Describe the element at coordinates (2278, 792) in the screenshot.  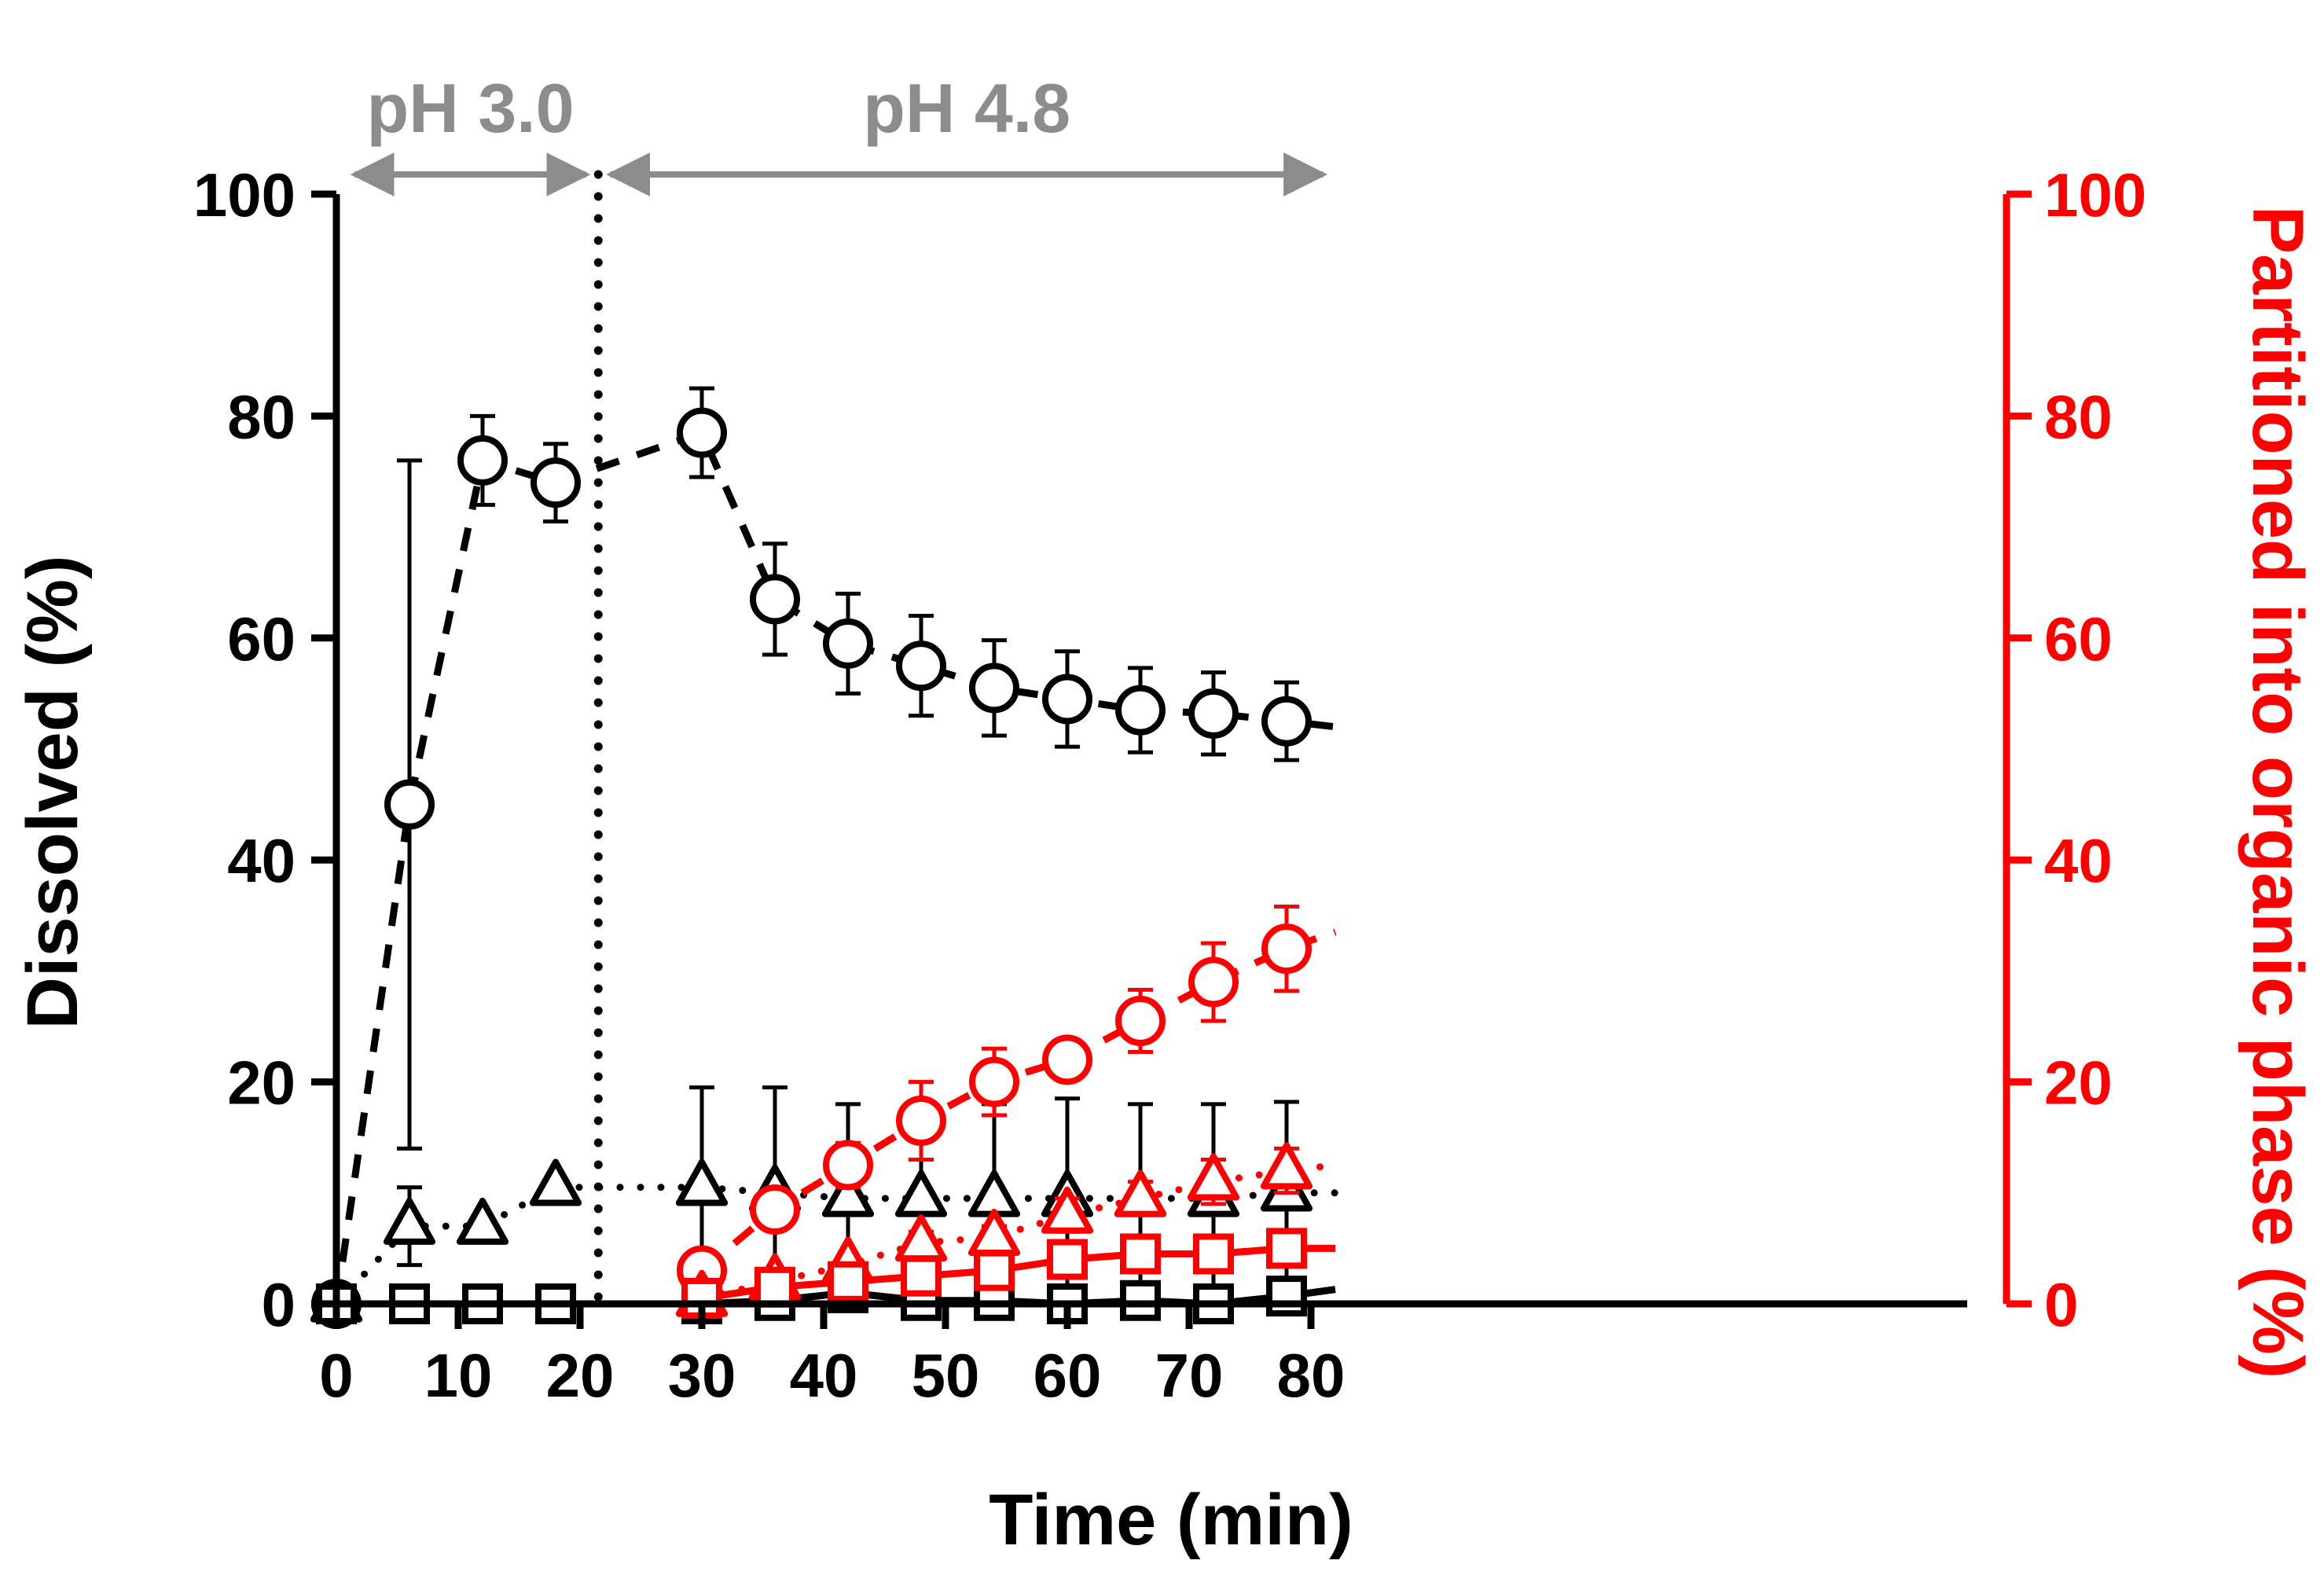
I see `y2-axis-title: Partitioned into organic phase (%)` at that location.